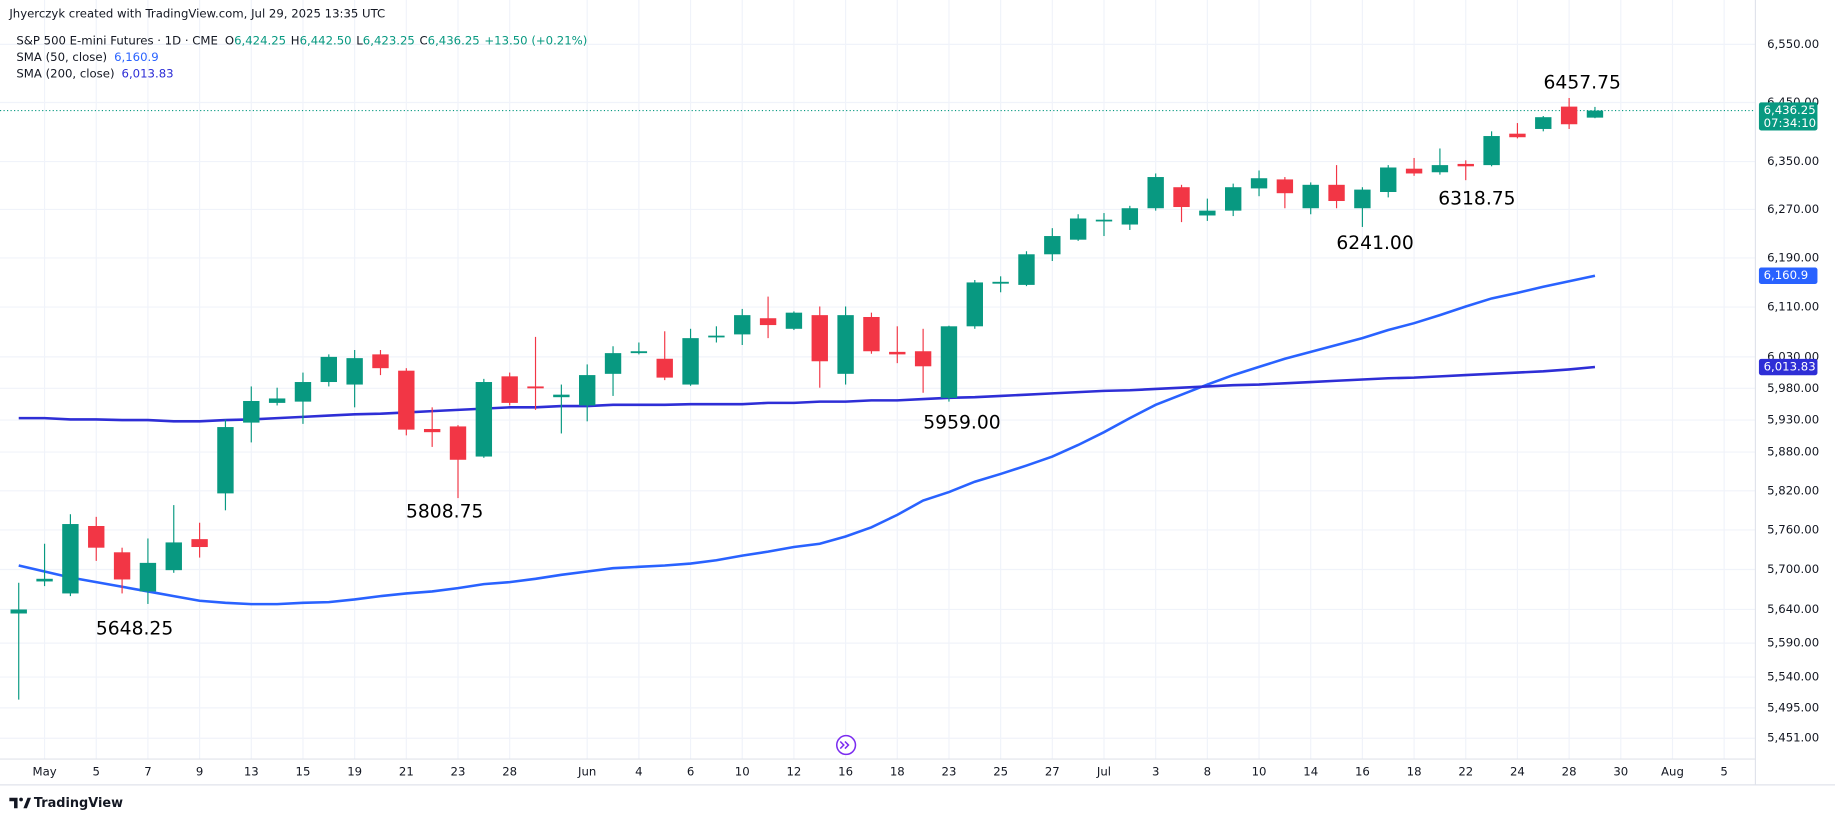 The image size is (1835, 820). I want to click on y-tick-label: 5,760.00, so click(1793, 529).